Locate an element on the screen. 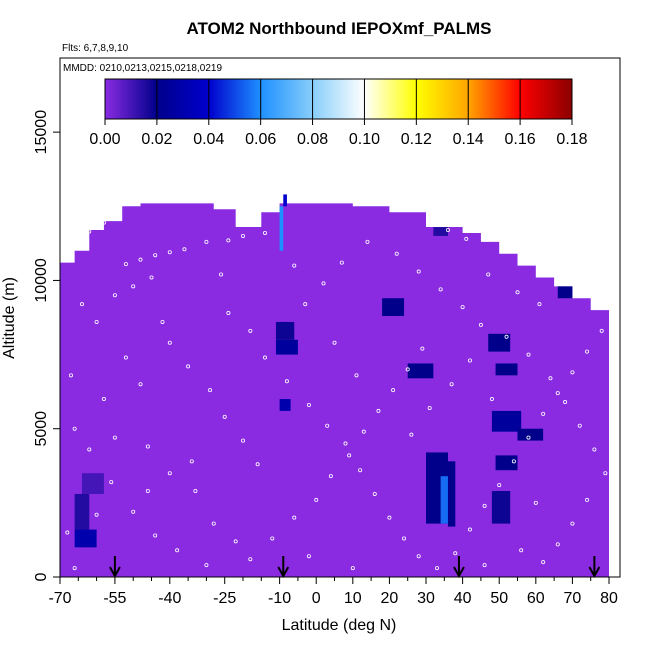 This screenshot has height=650, width=650. x-tick-label: 10 is located at coordinates (353, 598).